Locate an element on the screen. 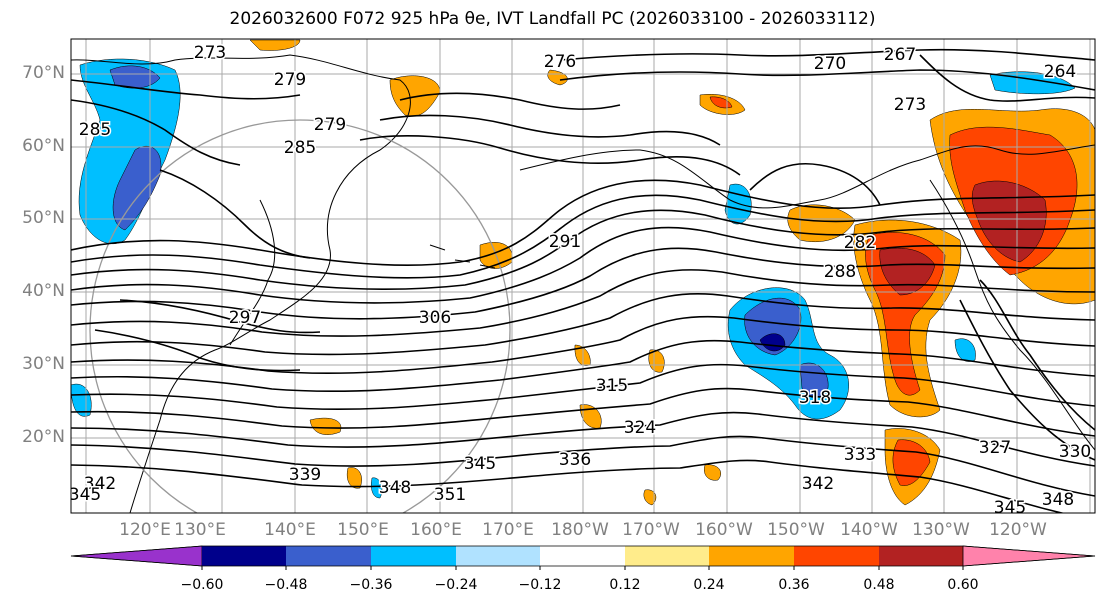 Image resolution: width=1105 pixels, height=606 pixels. contour-label: 270 is located at coordinates (830, 64).